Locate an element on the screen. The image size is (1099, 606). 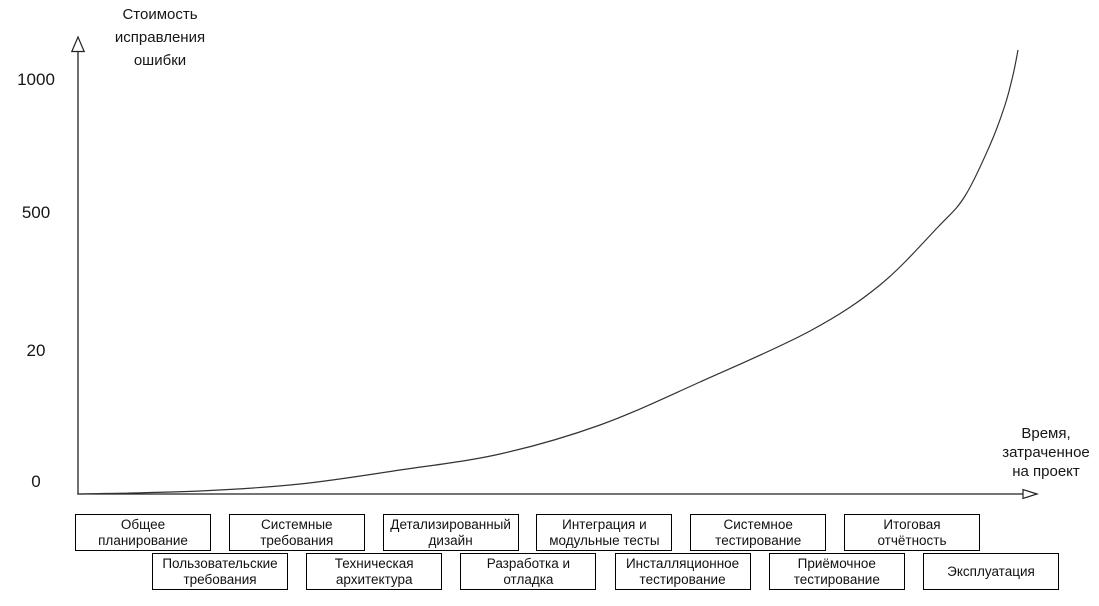
phase-box-label: Техническая архитектура is located at coordinates (374, 571).